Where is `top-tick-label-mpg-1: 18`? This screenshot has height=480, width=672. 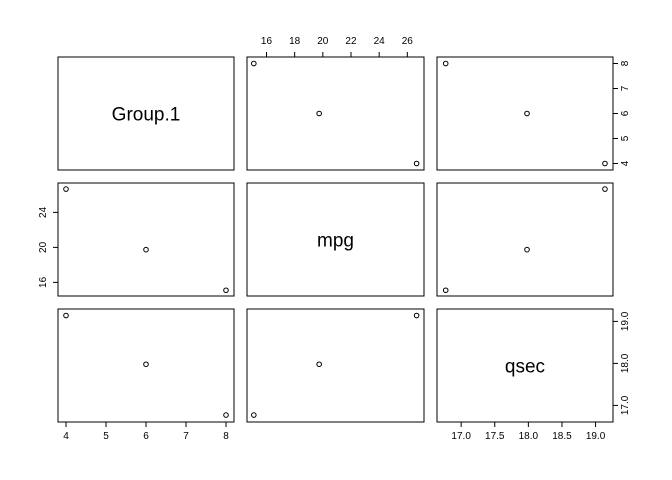 top-tick-label-mpg-1: 18 is located at coordinates (295, 41).